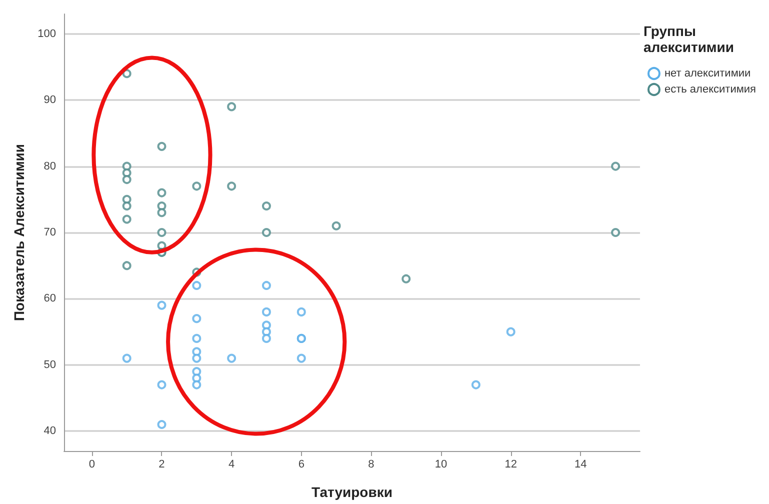 The height and width of the screenshot is (504, 769). I want to click on y-tick-label: 70, so click(50, 232).